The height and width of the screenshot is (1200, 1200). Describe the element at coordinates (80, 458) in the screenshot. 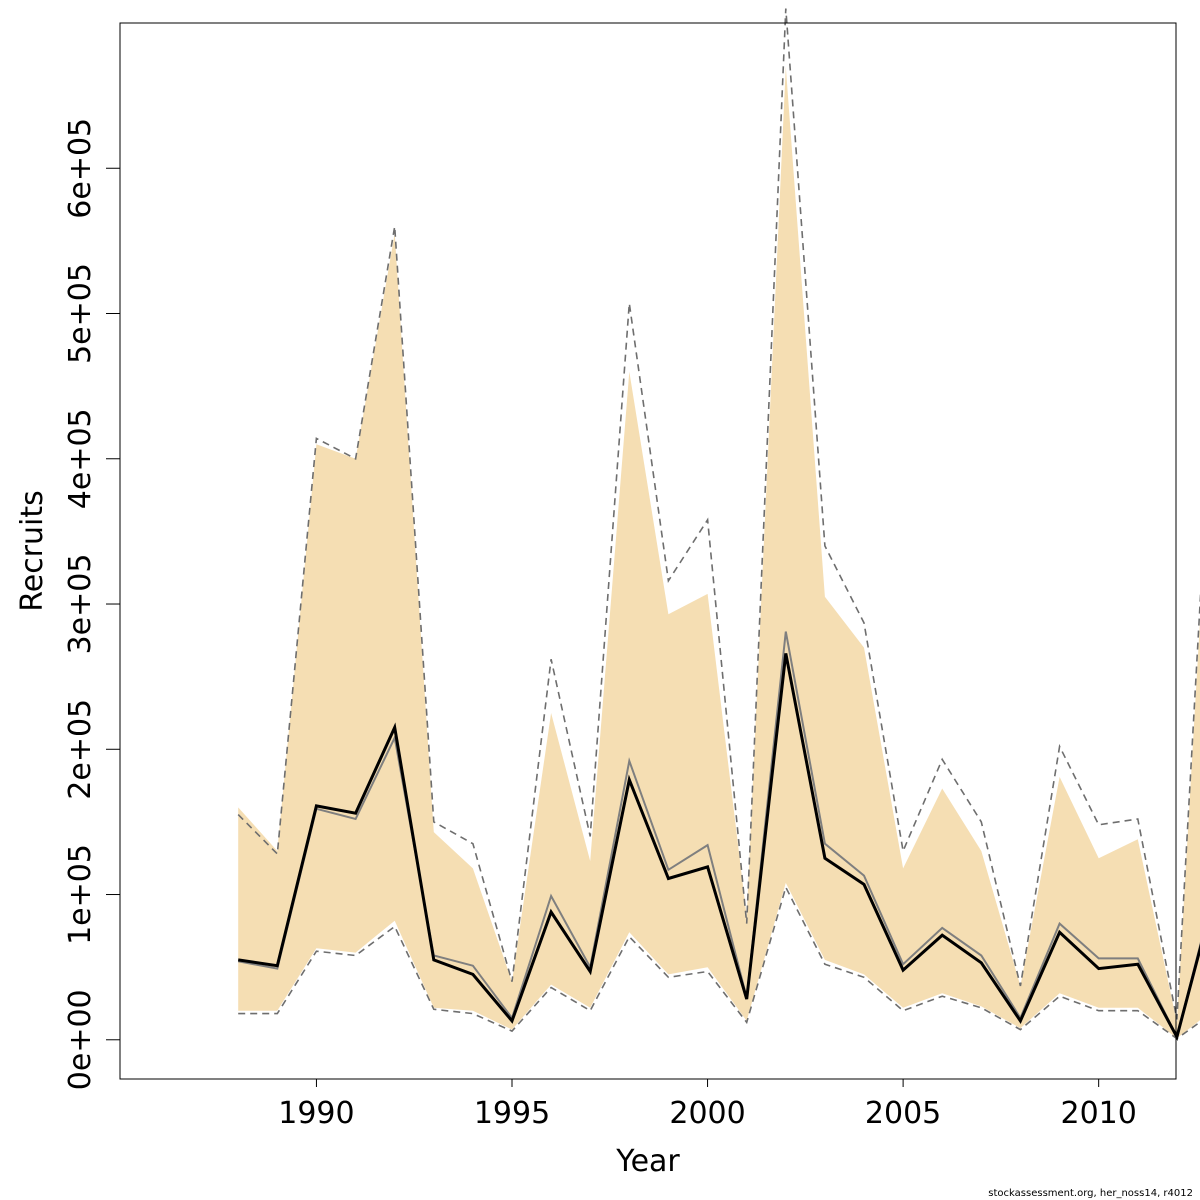

I see `y-tick-label: 4e+05` at that location.